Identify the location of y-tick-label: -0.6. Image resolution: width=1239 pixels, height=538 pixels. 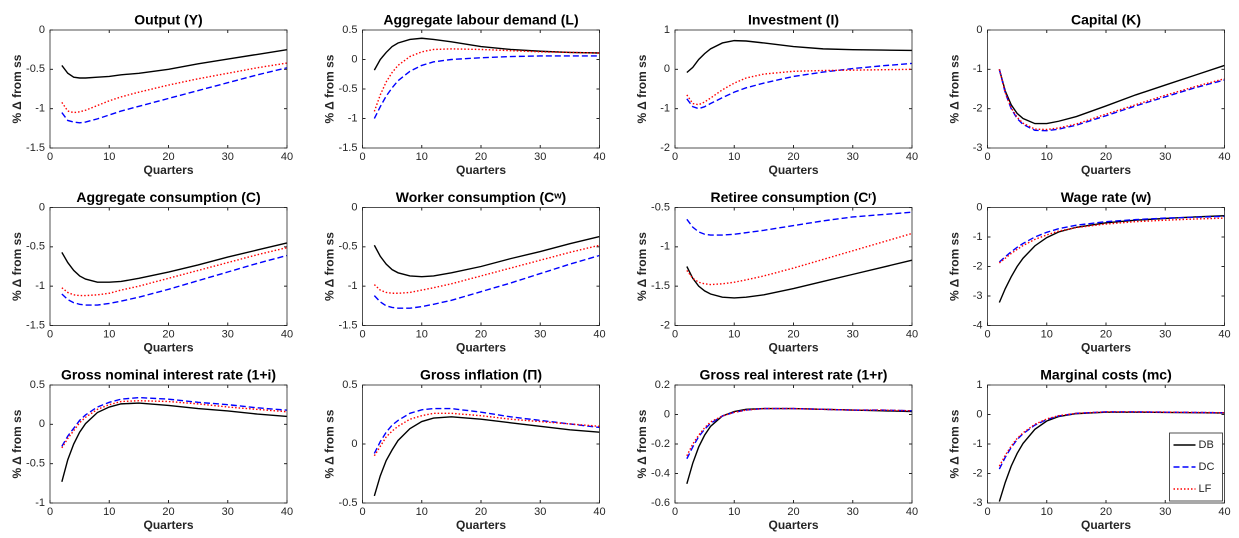
(660, 503).